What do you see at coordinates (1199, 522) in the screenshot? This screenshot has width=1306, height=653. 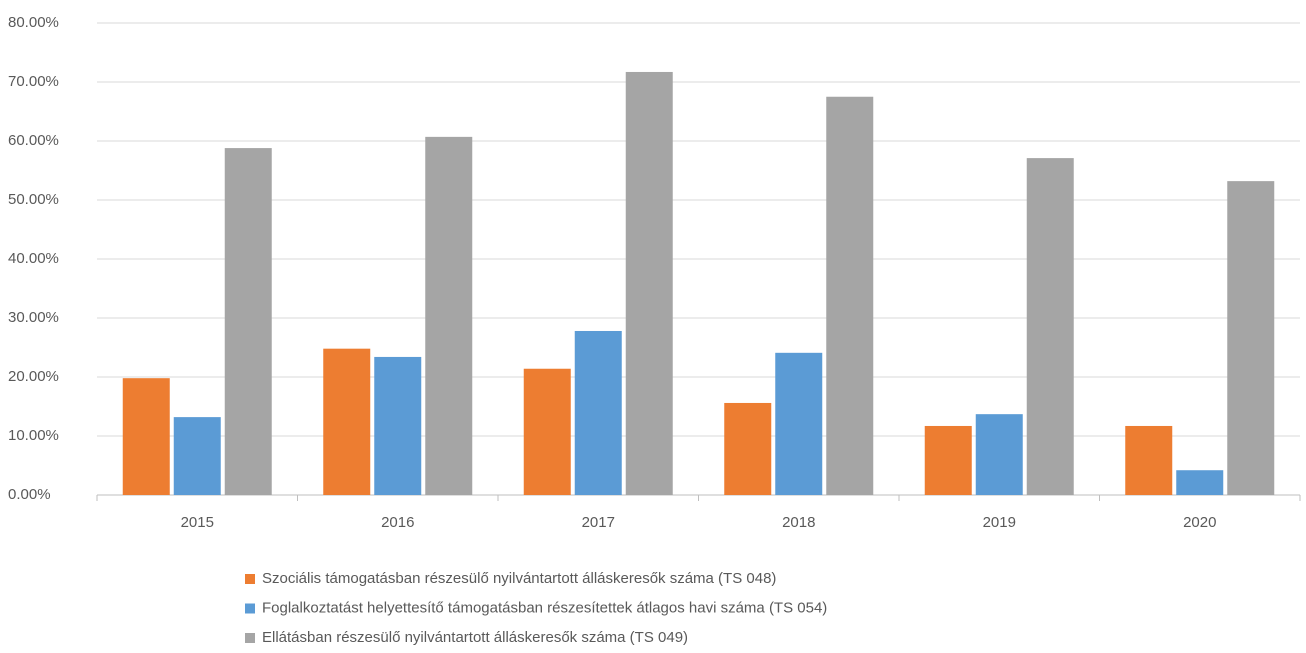 I see `x-tick-label: 2020` at bounding box center [1199, 522].